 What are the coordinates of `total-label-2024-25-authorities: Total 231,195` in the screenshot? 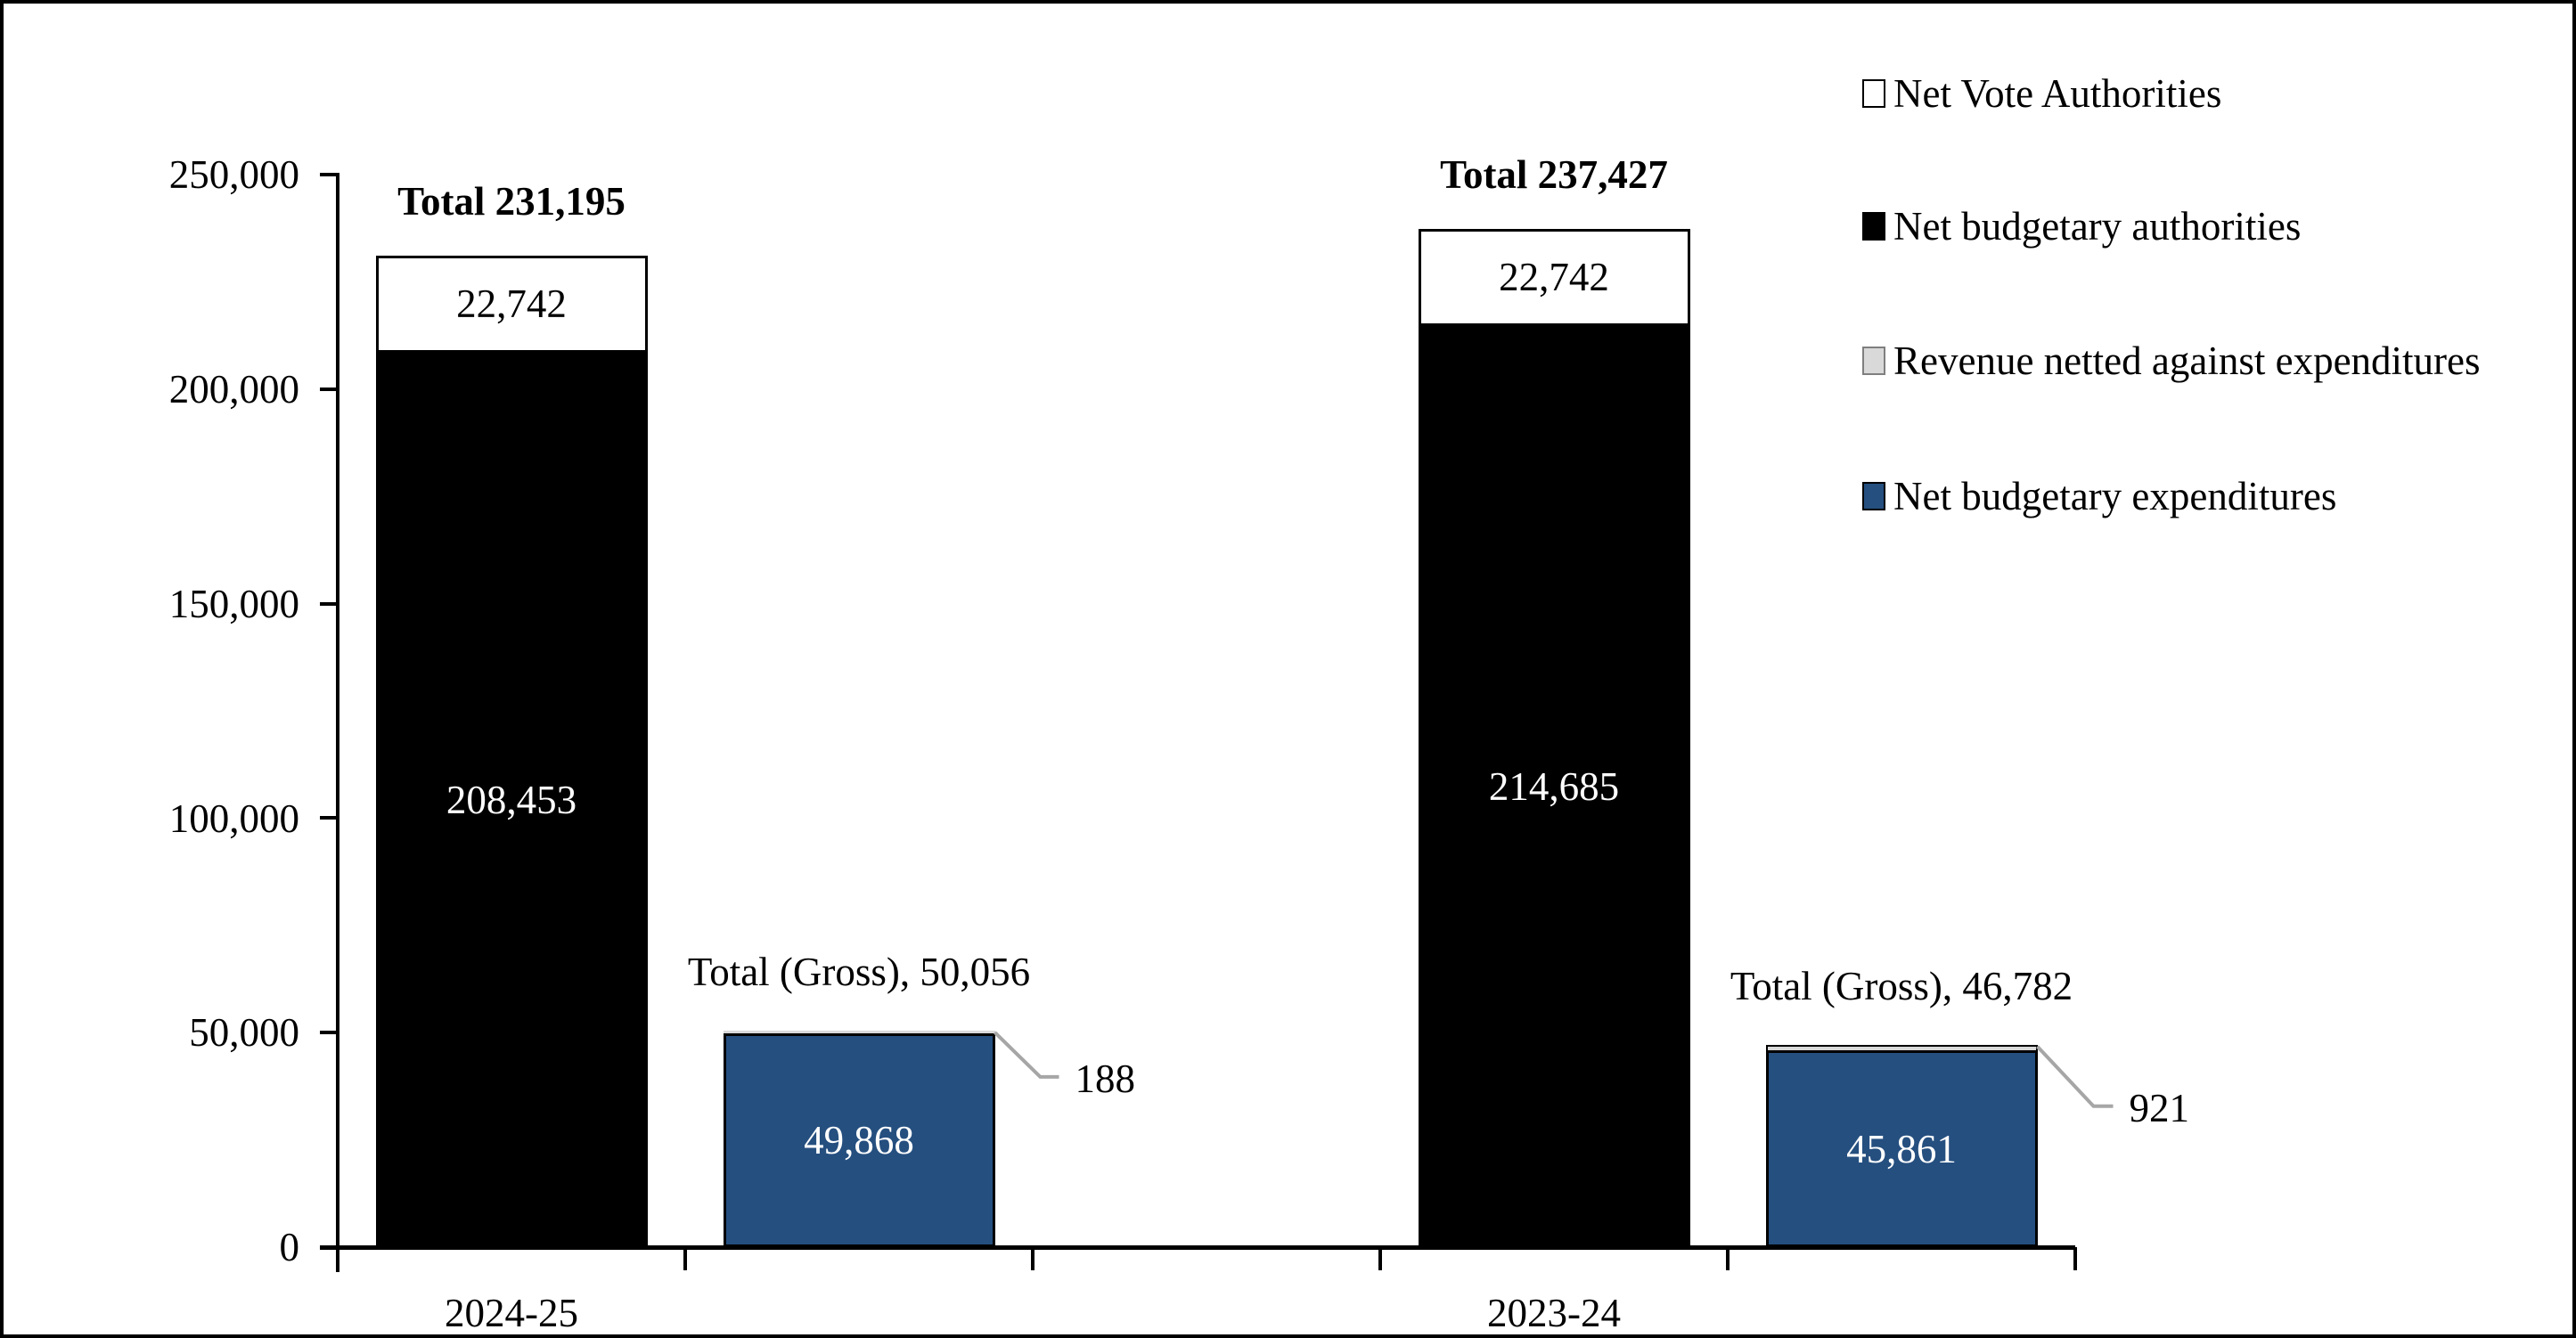 It's located at (511, 201).